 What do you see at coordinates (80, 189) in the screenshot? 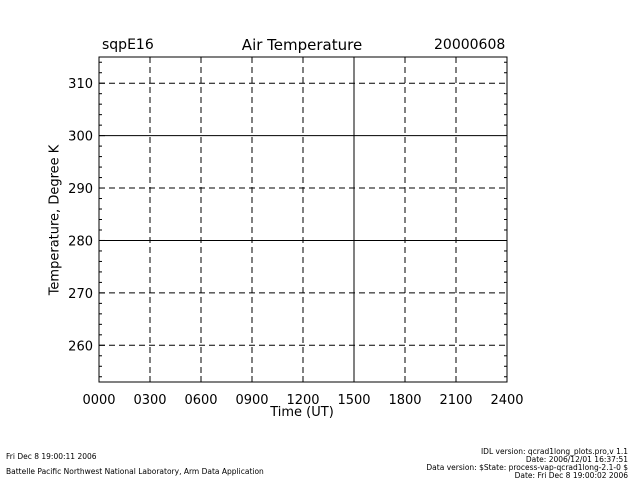
I see `y-tick-label: 290` at bounding box center [80, 189].